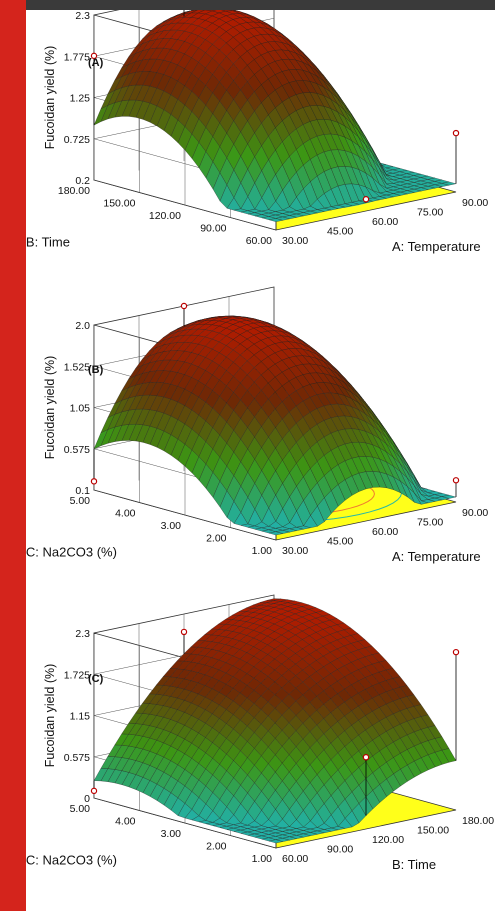  Describe the element at coordinates (165, 216) in the screenshot. I see `y-tick-label: 120.00` at that location.